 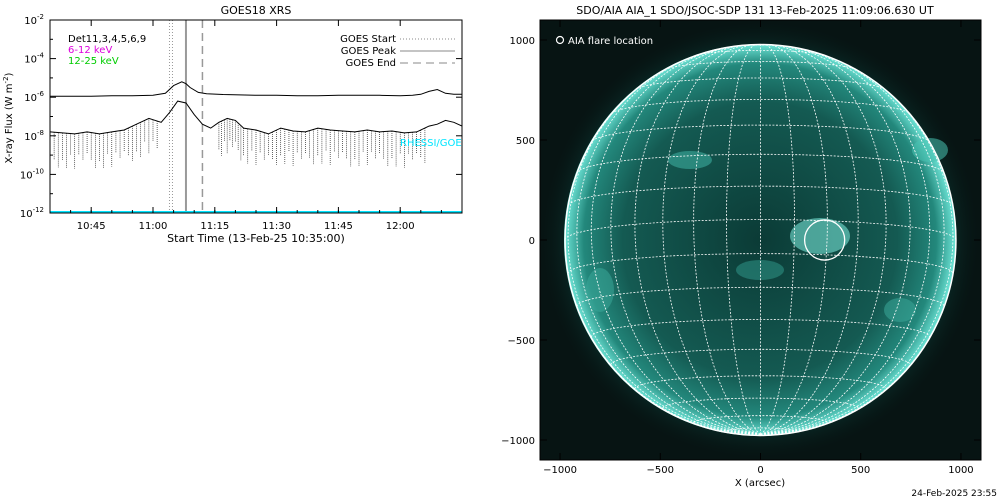 I want to click on goes-y-tick-exp: -2, so click(x=40, y=17).